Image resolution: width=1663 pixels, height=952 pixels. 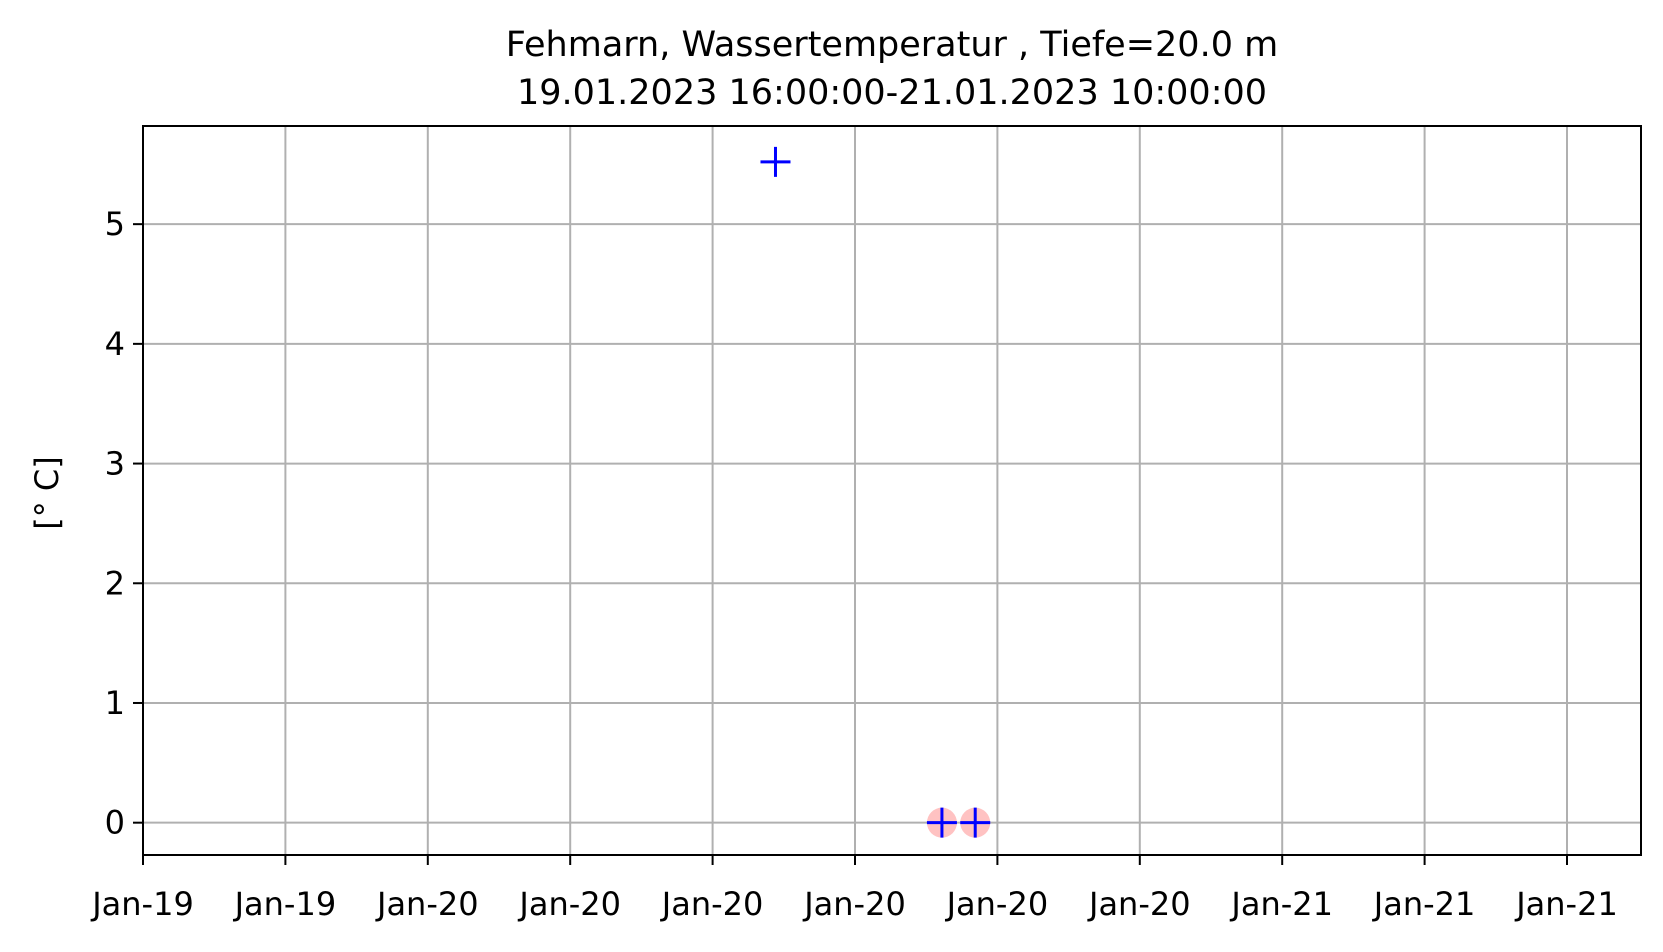 I want to click on y-tick-label: 0, so click(x=115, y=823).